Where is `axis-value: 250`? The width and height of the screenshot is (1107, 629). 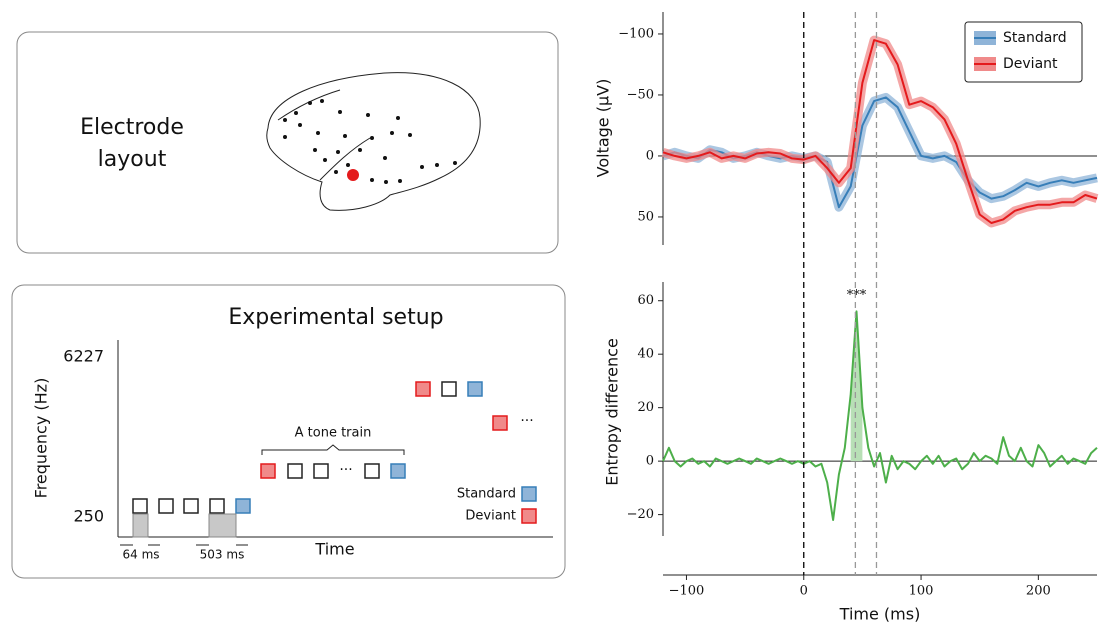
axis-value: 250 is located at coordinates (88, 516).